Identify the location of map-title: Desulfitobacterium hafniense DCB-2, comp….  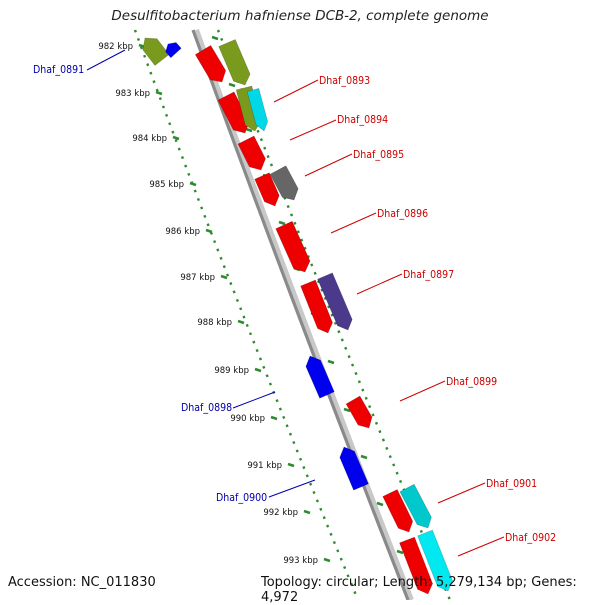
(300, 16).